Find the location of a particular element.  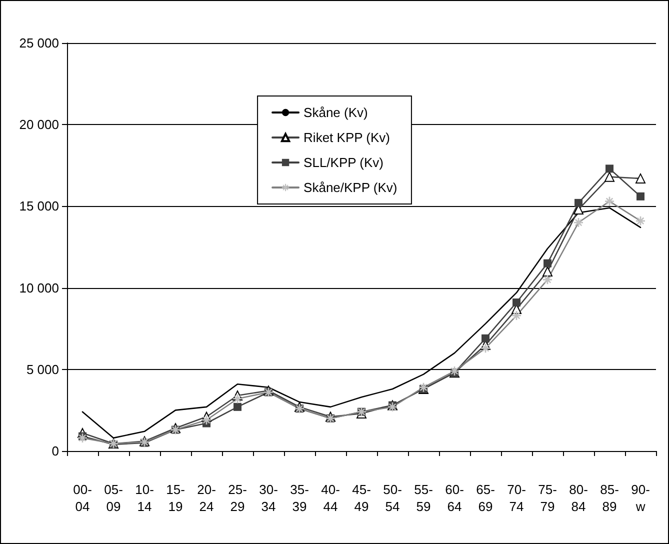

y-tick-label: 5 000 is located at coordinates (42, 369).